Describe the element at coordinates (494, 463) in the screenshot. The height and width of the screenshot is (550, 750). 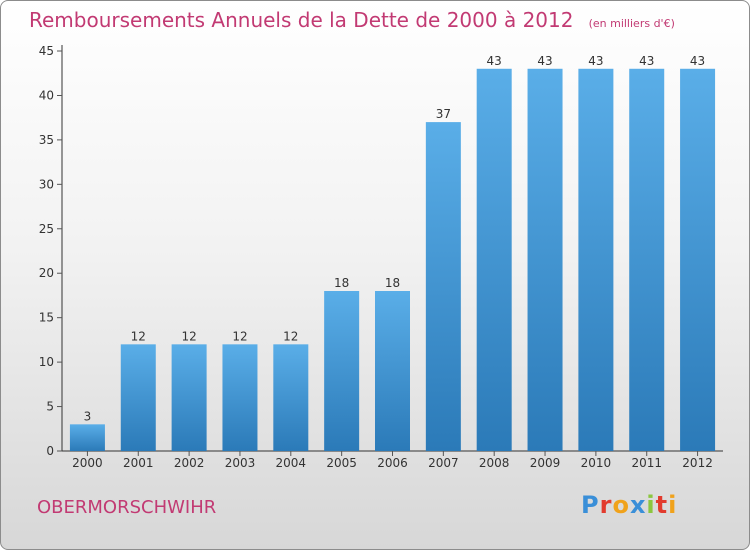
I see `x-tick-label: 2008` at that location.